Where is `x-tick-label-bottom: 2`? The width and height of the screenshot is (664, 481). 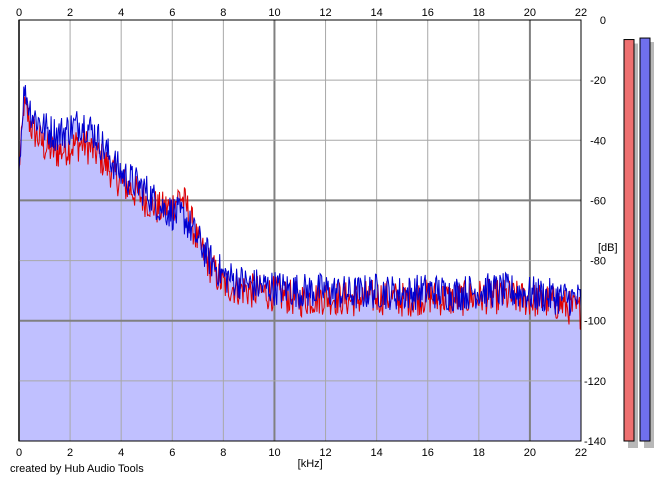
x-tick-label-bottom: 2 is located at coordinates (70, 453).